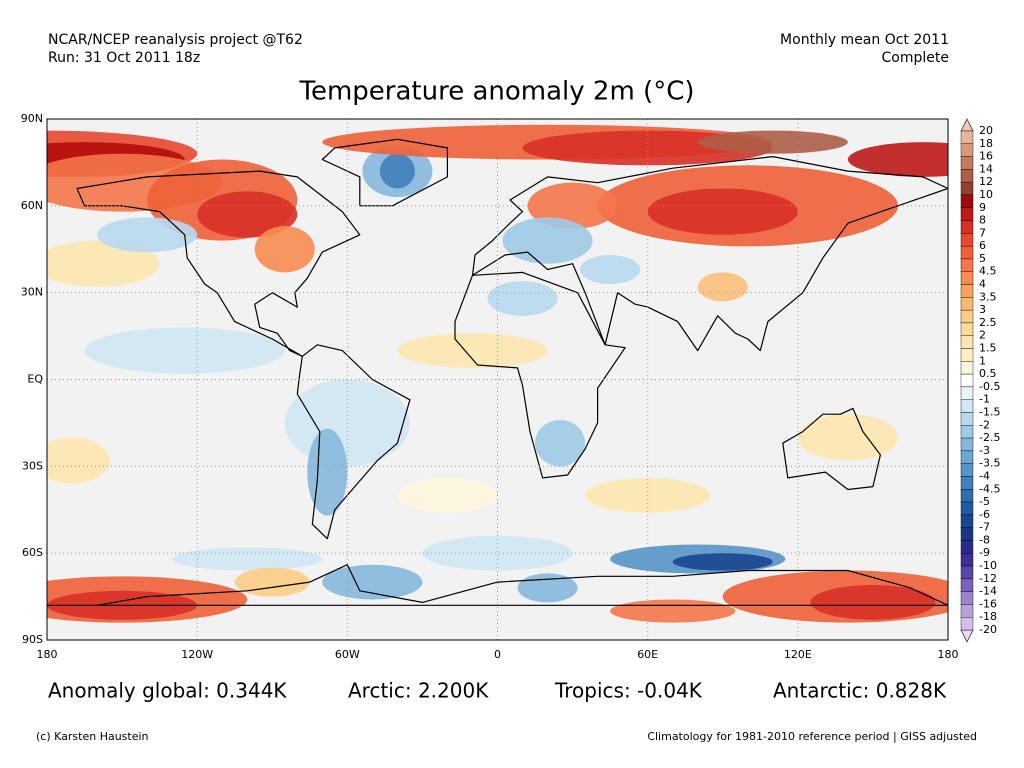 This screenshot has height=768, width=1024. Describe the element at coordinates (986, 143) in the screenshot. I see `colorbar-label: 18` at that location.